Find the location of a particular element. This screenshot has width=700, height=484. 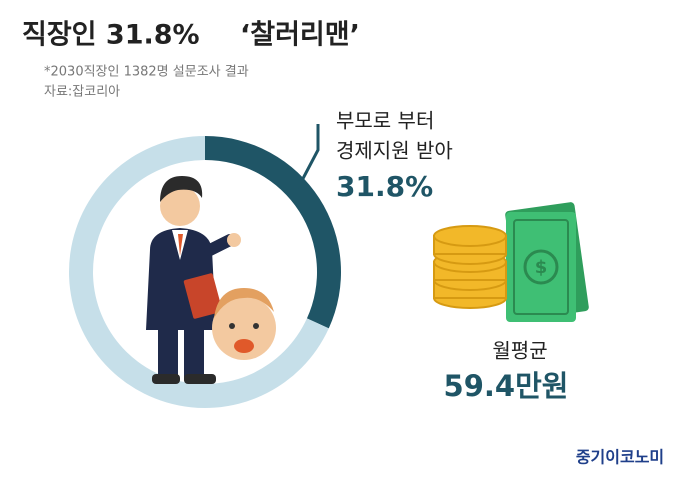

note: *2030직장인 1382명 설문조사 결과 is located at coordinates (146, 72).